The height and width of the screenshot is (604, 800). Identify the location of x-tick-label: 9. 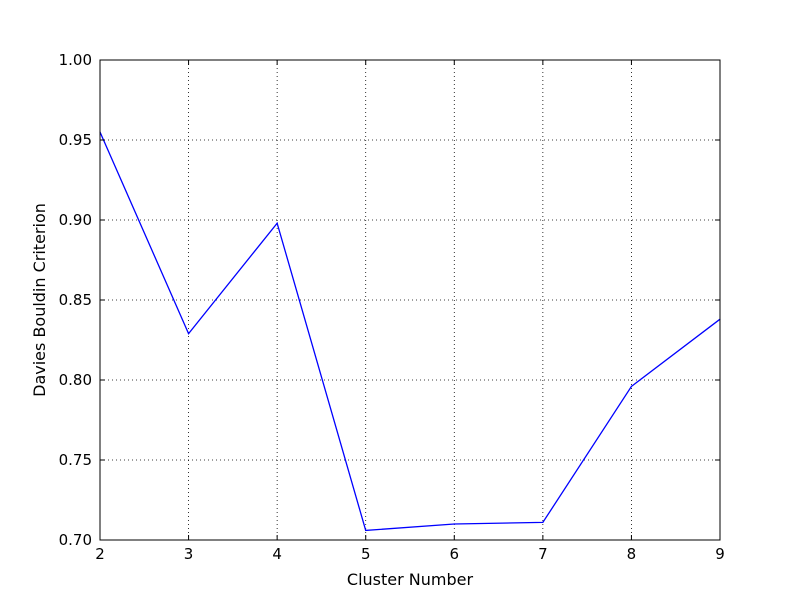
(720, 554).